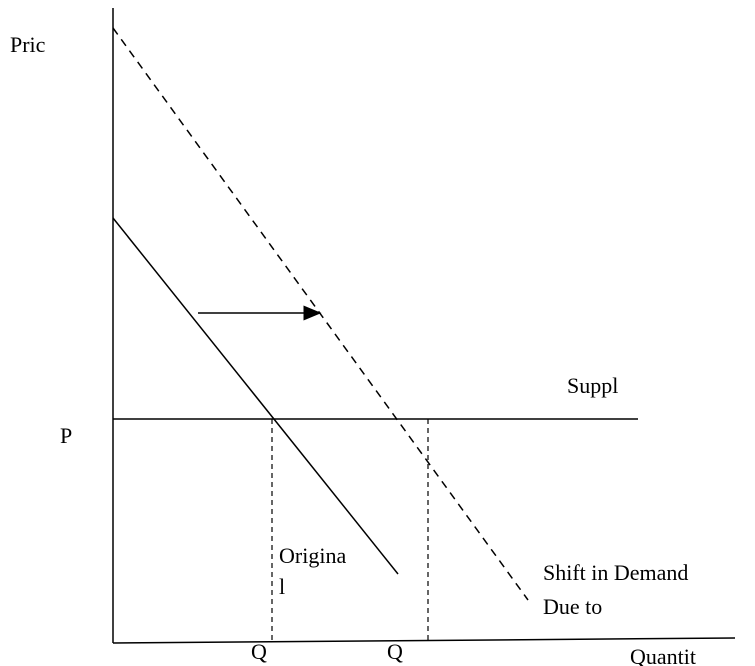  Describe the element at coordinates (66, 435) in the screenshot. I see `price-label: P` at that location.